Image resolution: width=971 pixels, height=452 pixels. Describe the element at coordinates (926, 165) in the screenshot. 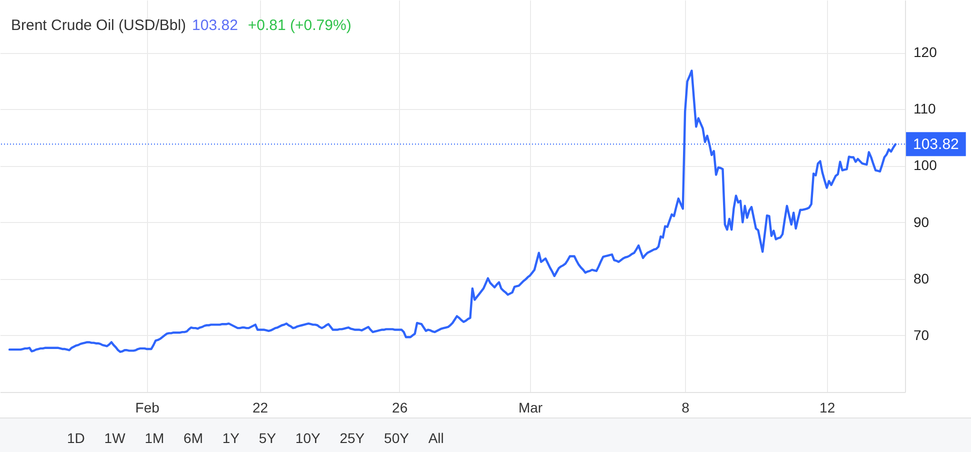

I see `y-tick-label: 100` at that location.